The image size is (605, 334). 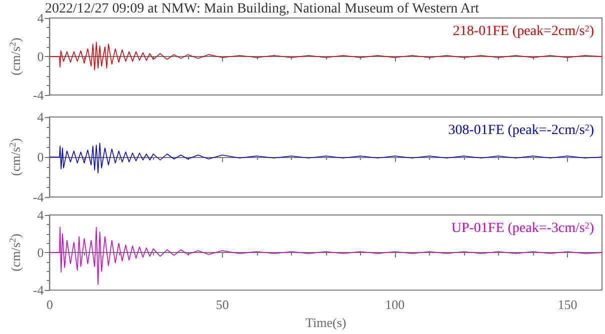 I want to click on chart-title: 2022/12/27 09:09 at NMW: Main Building, National Museum of Western Art, so click(x=262, y=9).